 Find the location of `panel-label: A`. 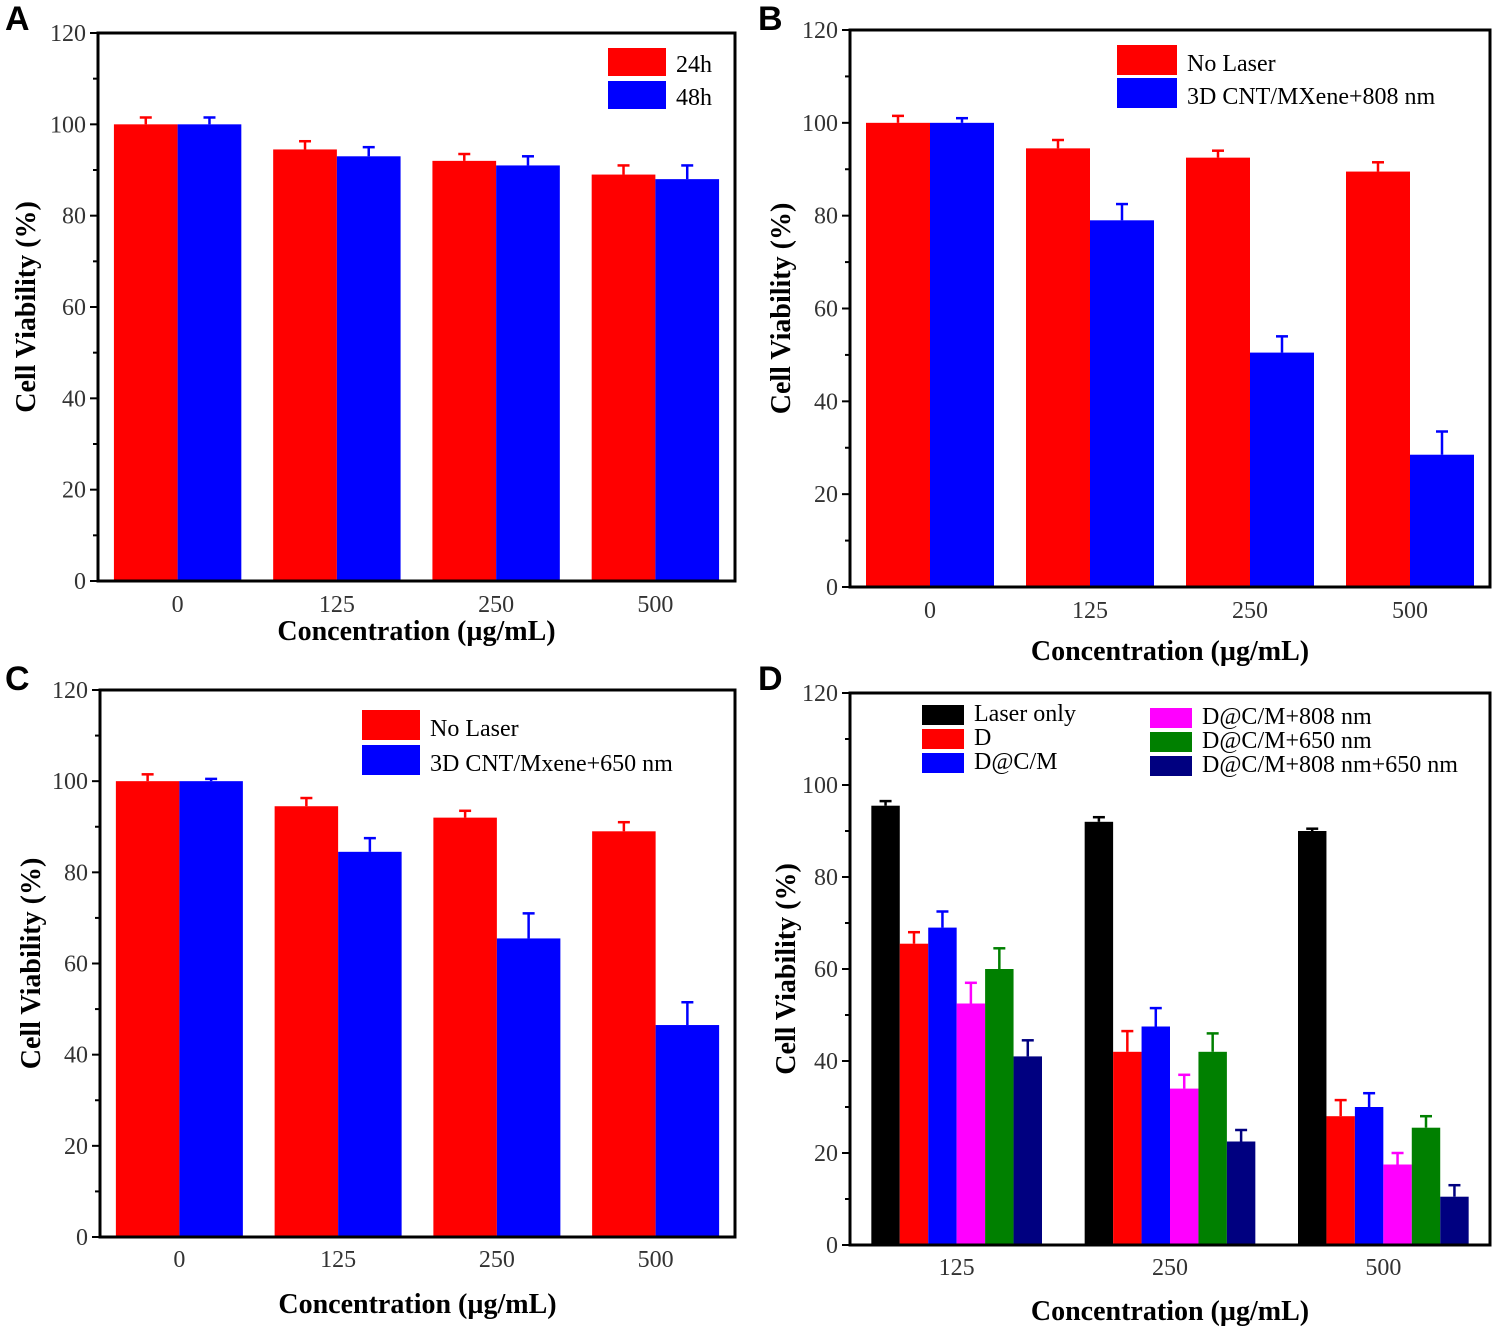

panel-label: A is located at coordinates (17, 19).